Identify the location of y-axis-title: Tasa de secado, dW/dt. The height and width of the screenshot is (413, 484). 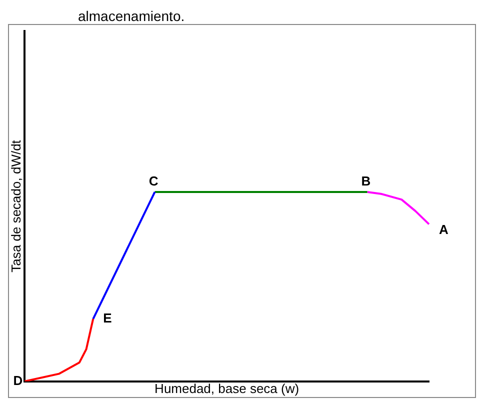
(16, 206).